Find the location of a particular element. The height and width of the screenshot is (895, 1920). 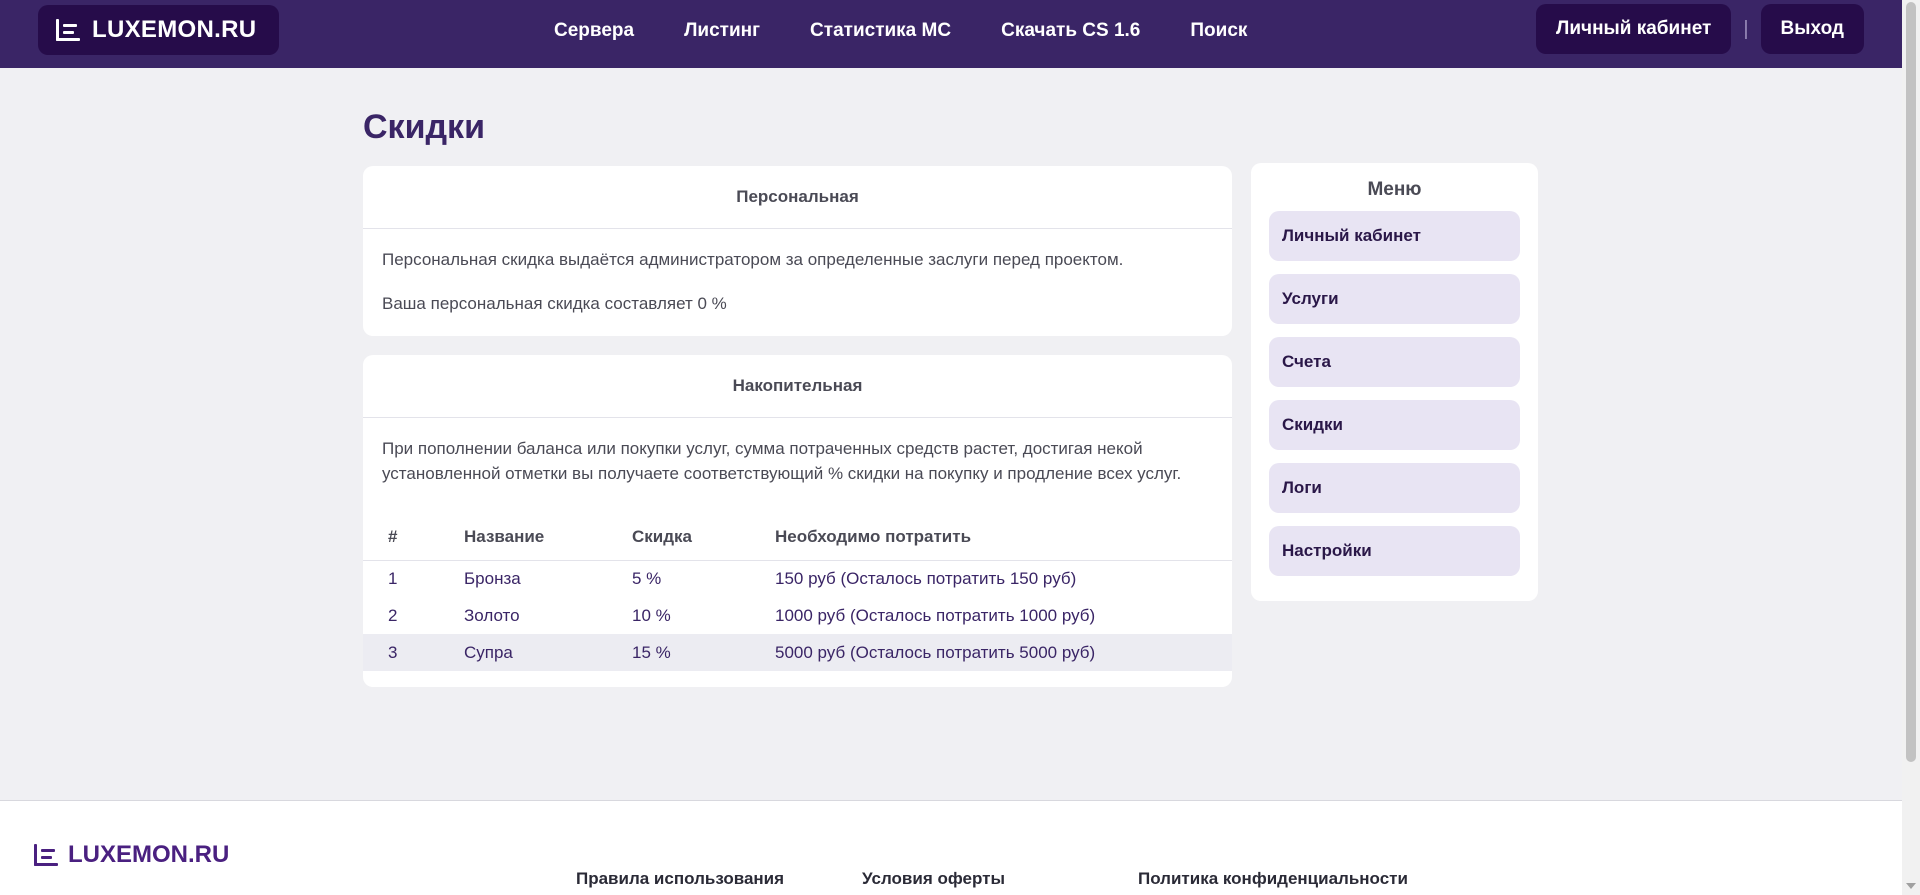

footer-logo: LUXEMON.RU is located at coordinates (131, 855).